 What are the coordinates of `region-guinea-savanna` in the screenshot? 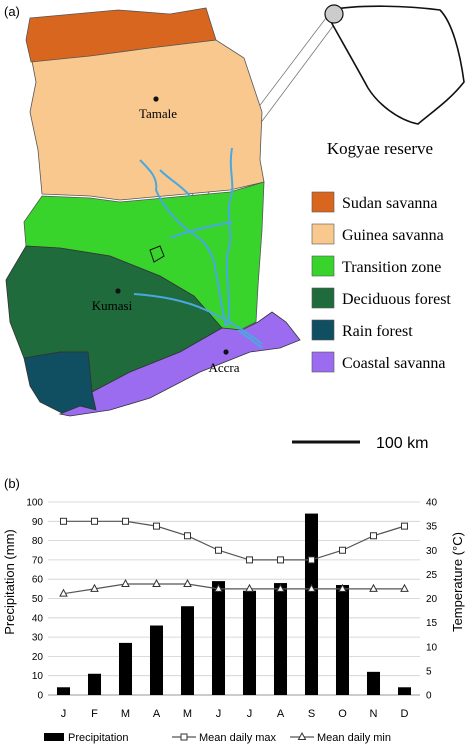 It's located at (147, 120).